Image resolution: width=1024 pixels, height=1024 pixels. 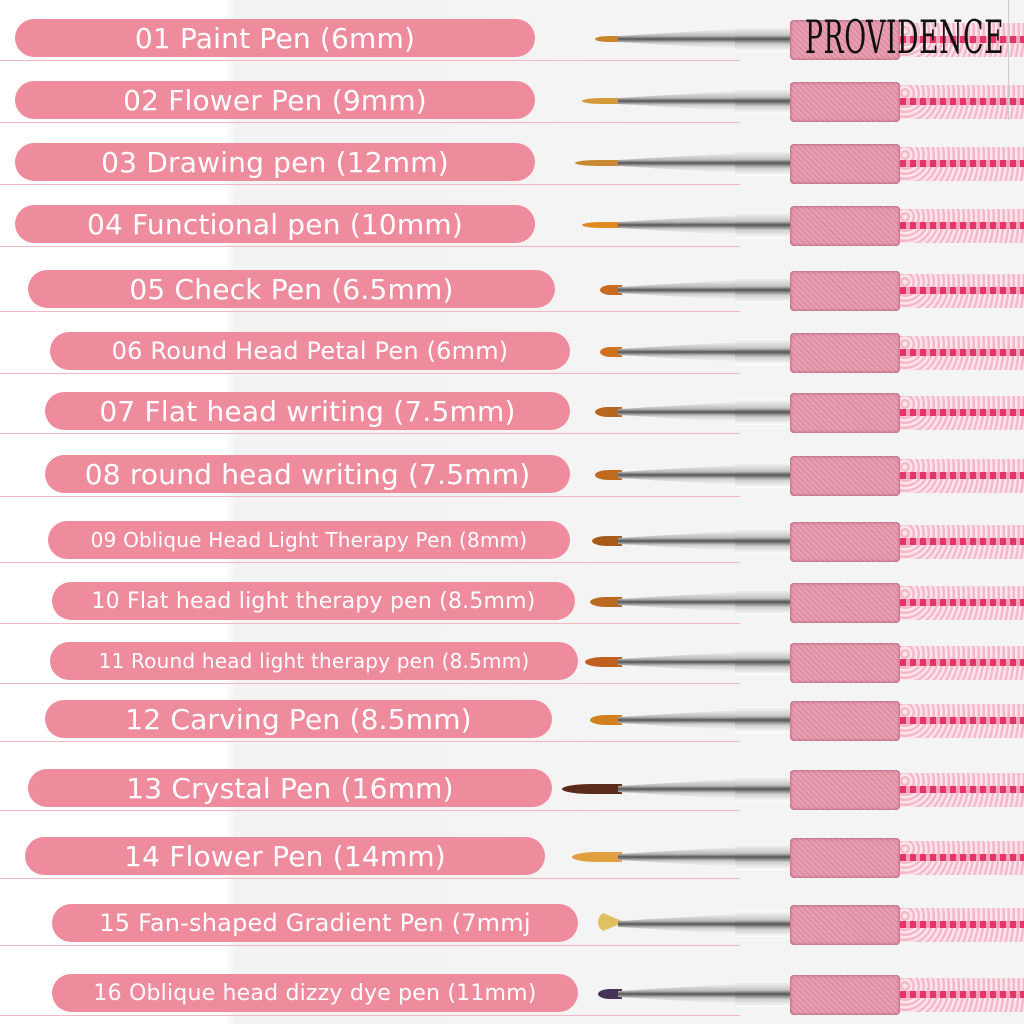 I want to click on pen-label: 15 Fan-shaped Gradient Pen (7mmj, so click(x=315, y=923).